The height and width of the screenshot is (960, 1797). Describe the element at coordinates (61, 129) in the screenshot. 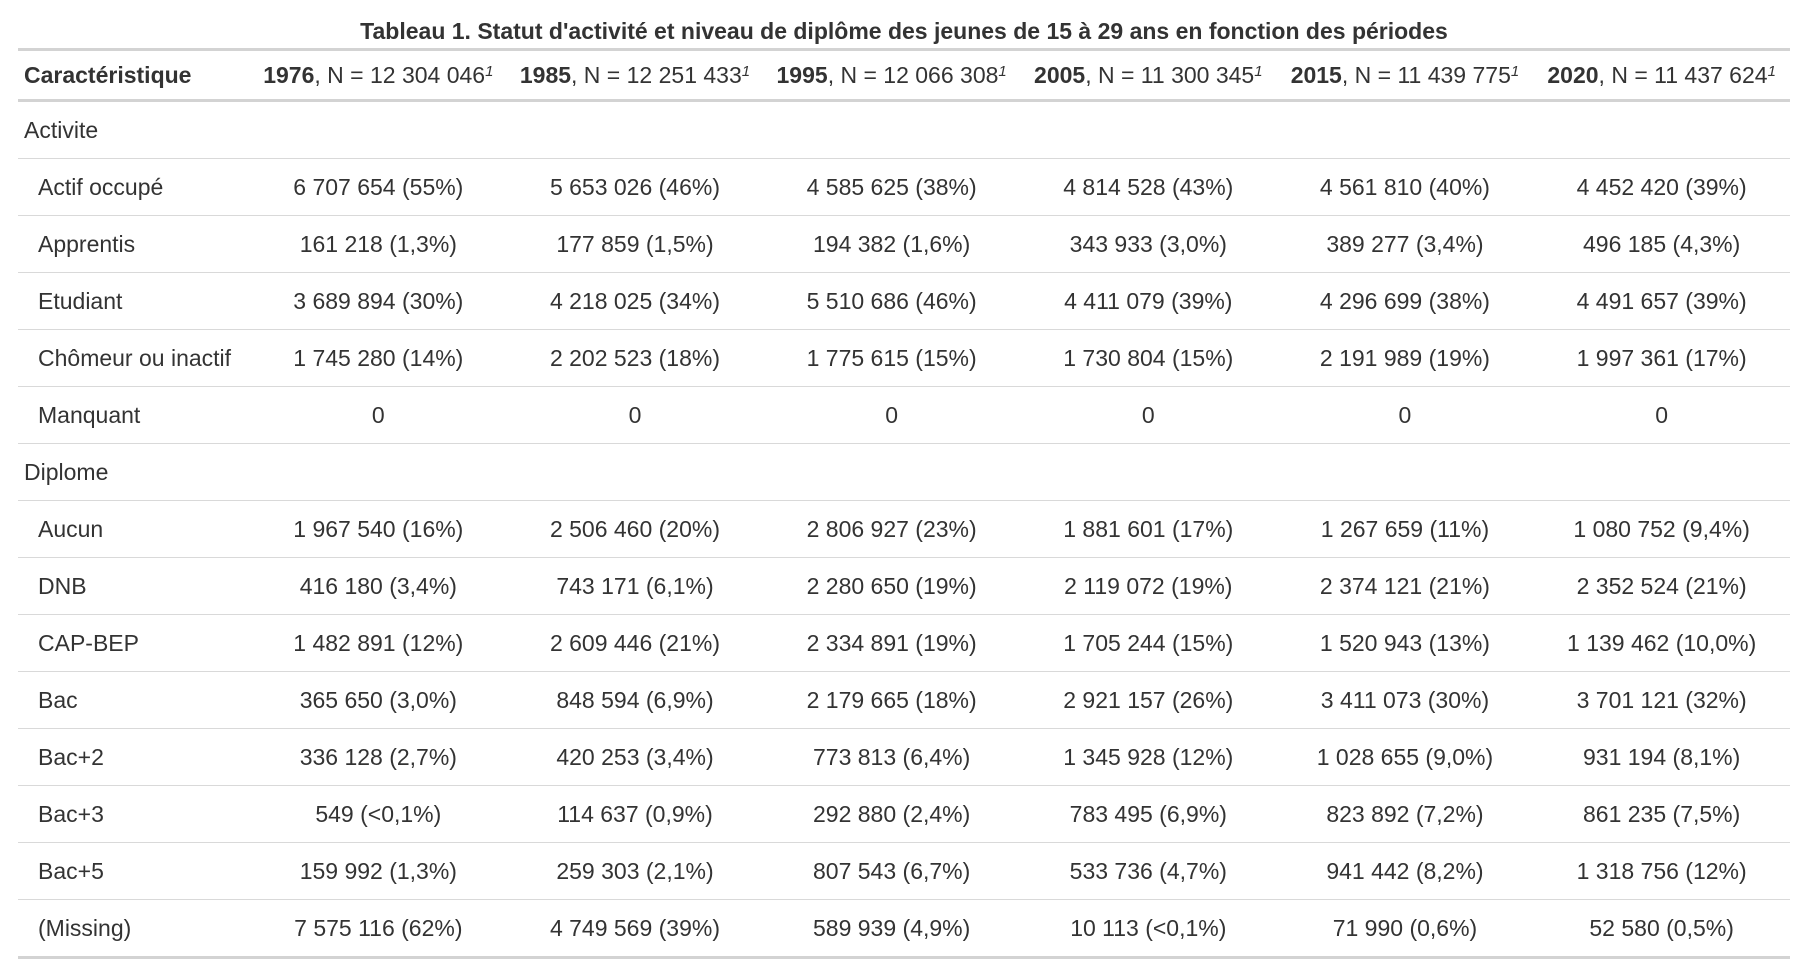

I see `group-label: Activite` at that location.